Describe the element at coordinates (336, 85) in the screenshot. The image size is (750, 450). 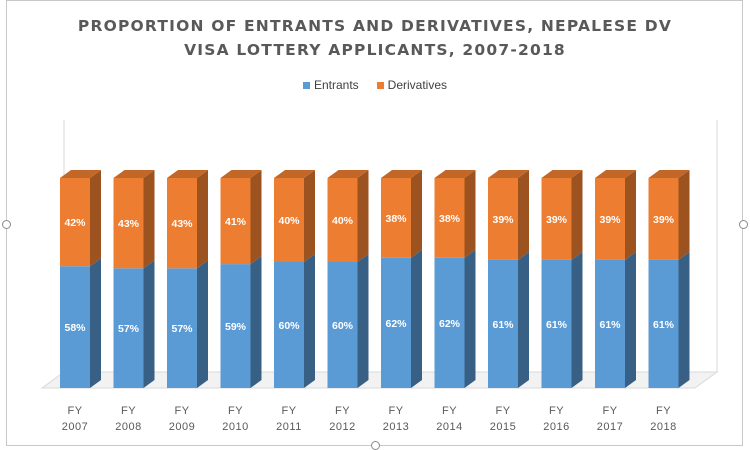
I see `legend-label-entrants: Entrants` at that location.